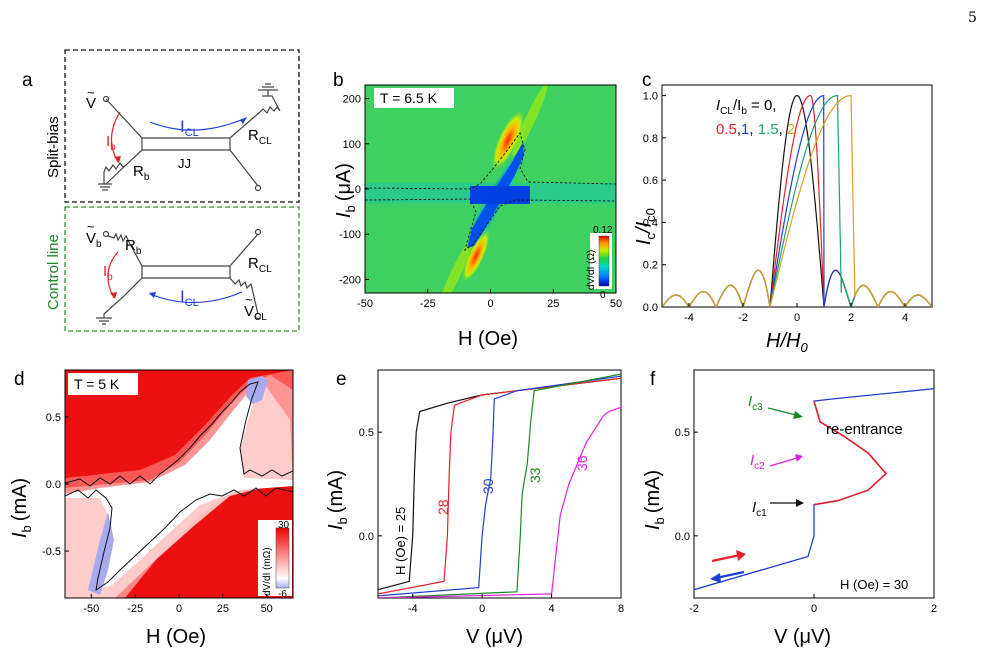  What do you see at coordinates (650, 223) in the screenshot?
I see `y-tick-label: 0.4` at bounding box center [650, 223].